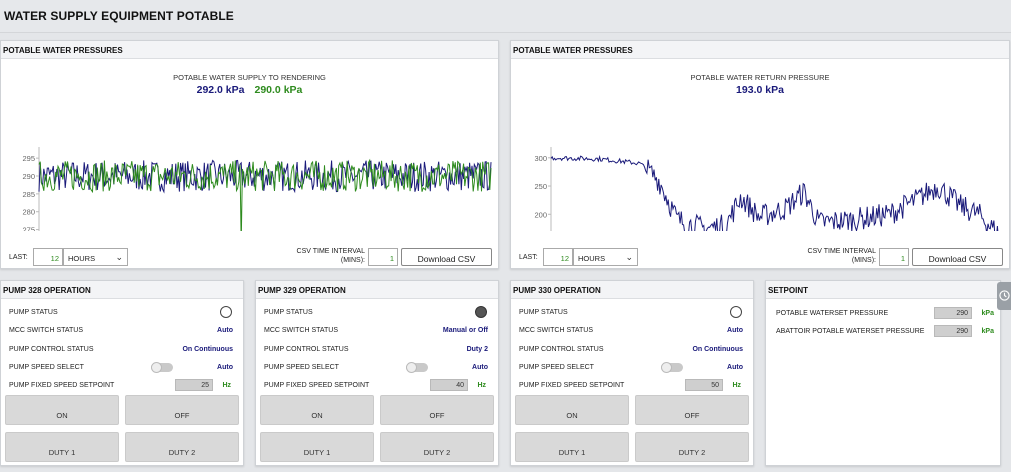 This screenshot has width=1011, height=472. What do you see at coordinates (704, 385) in the screenshot?
I see `pump-setpoint-input: 50` at bounding box center [704, 385].